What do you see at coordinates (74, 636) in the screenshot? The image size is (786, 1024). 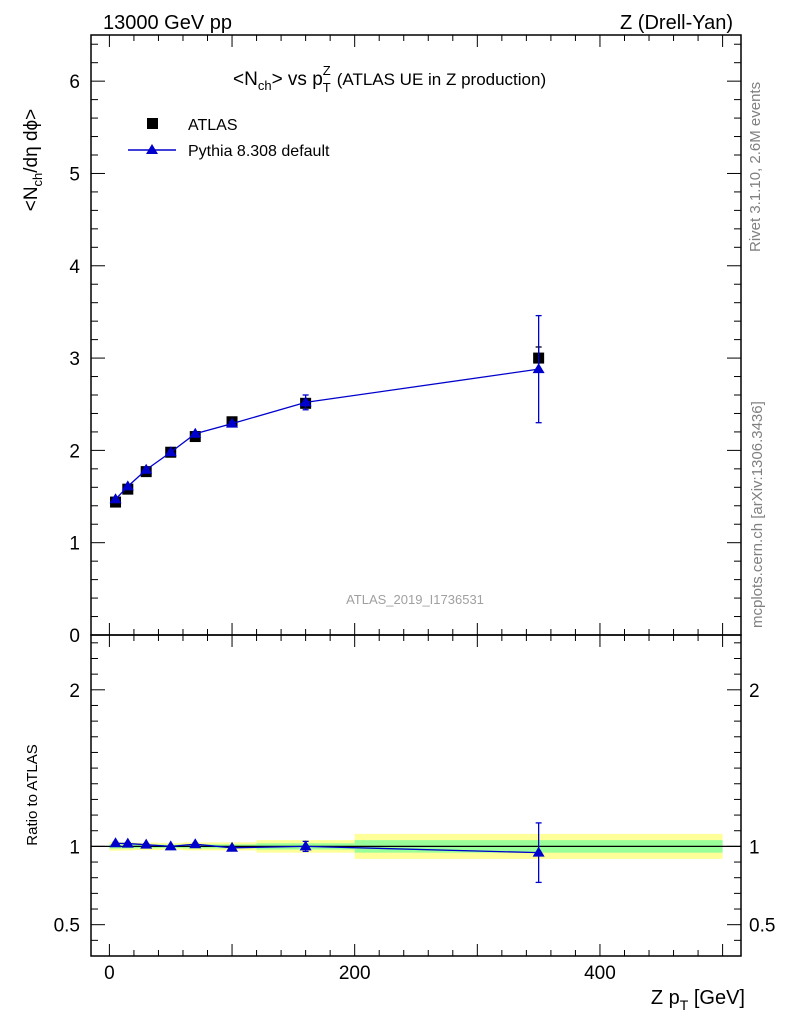 I see `main-y-tick-label: 0` at bounding box center [74, 636].